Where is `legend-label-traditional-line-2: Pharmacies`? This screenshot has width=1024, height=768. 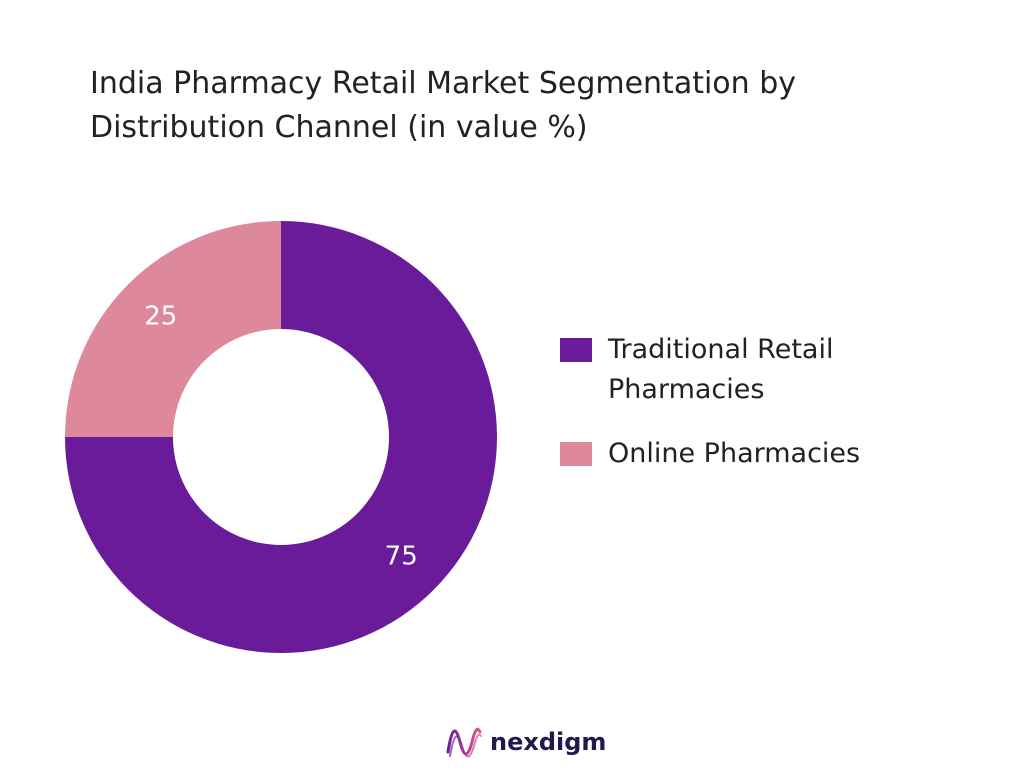 legend-label-traditional-line-2: Pharmacies is located at coordinates (686, 389).